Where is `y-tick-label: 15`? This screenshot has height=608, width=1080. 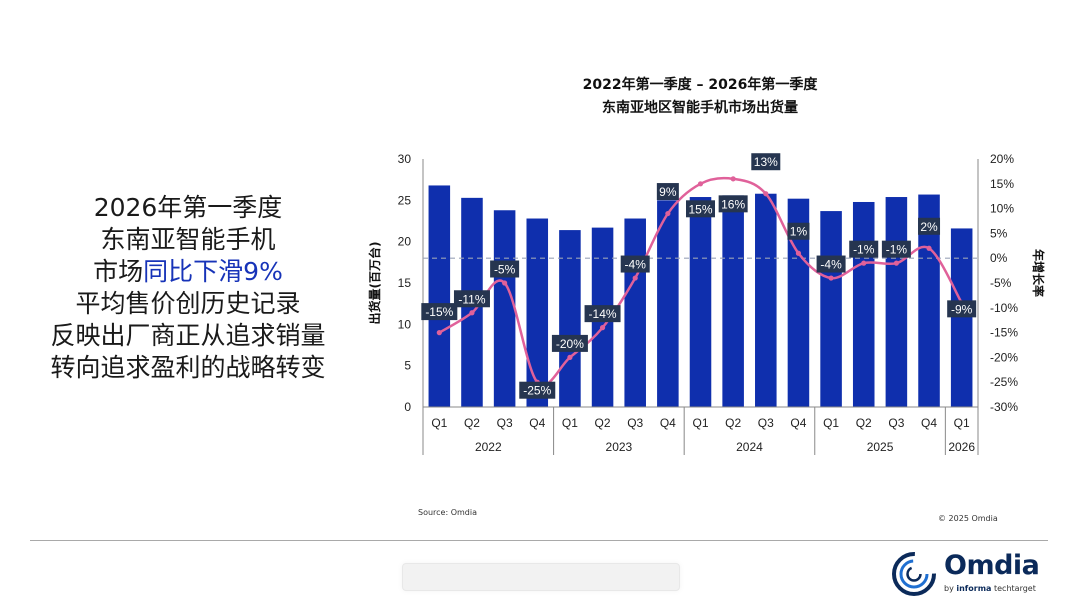 y-tick-label: 15 is located at coordinates (405, 283).